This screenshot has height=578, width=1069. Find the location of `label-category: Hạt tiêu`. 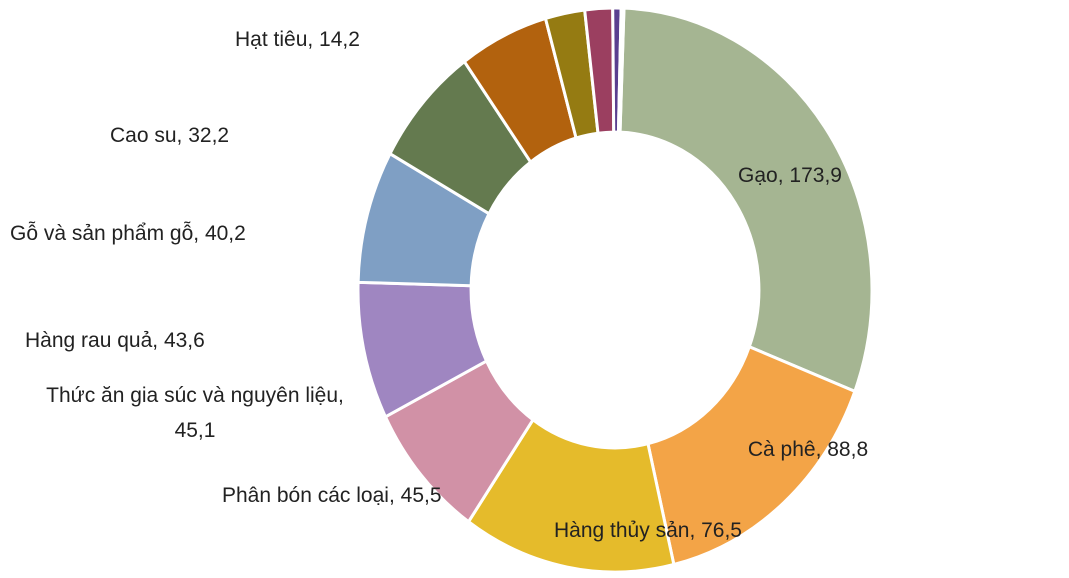

label-category: Hạt tiêu is located at coordinates (271, 39).